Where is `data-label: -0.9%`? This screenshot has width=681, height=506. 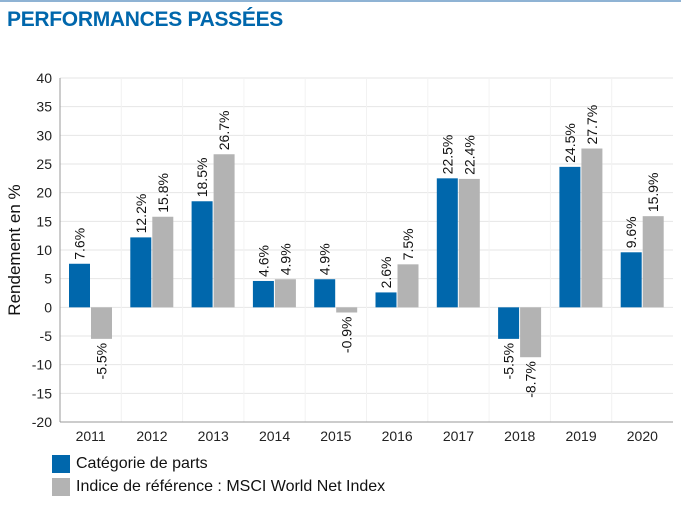
data-label: -0.9% is located at coordinates (347, 334).